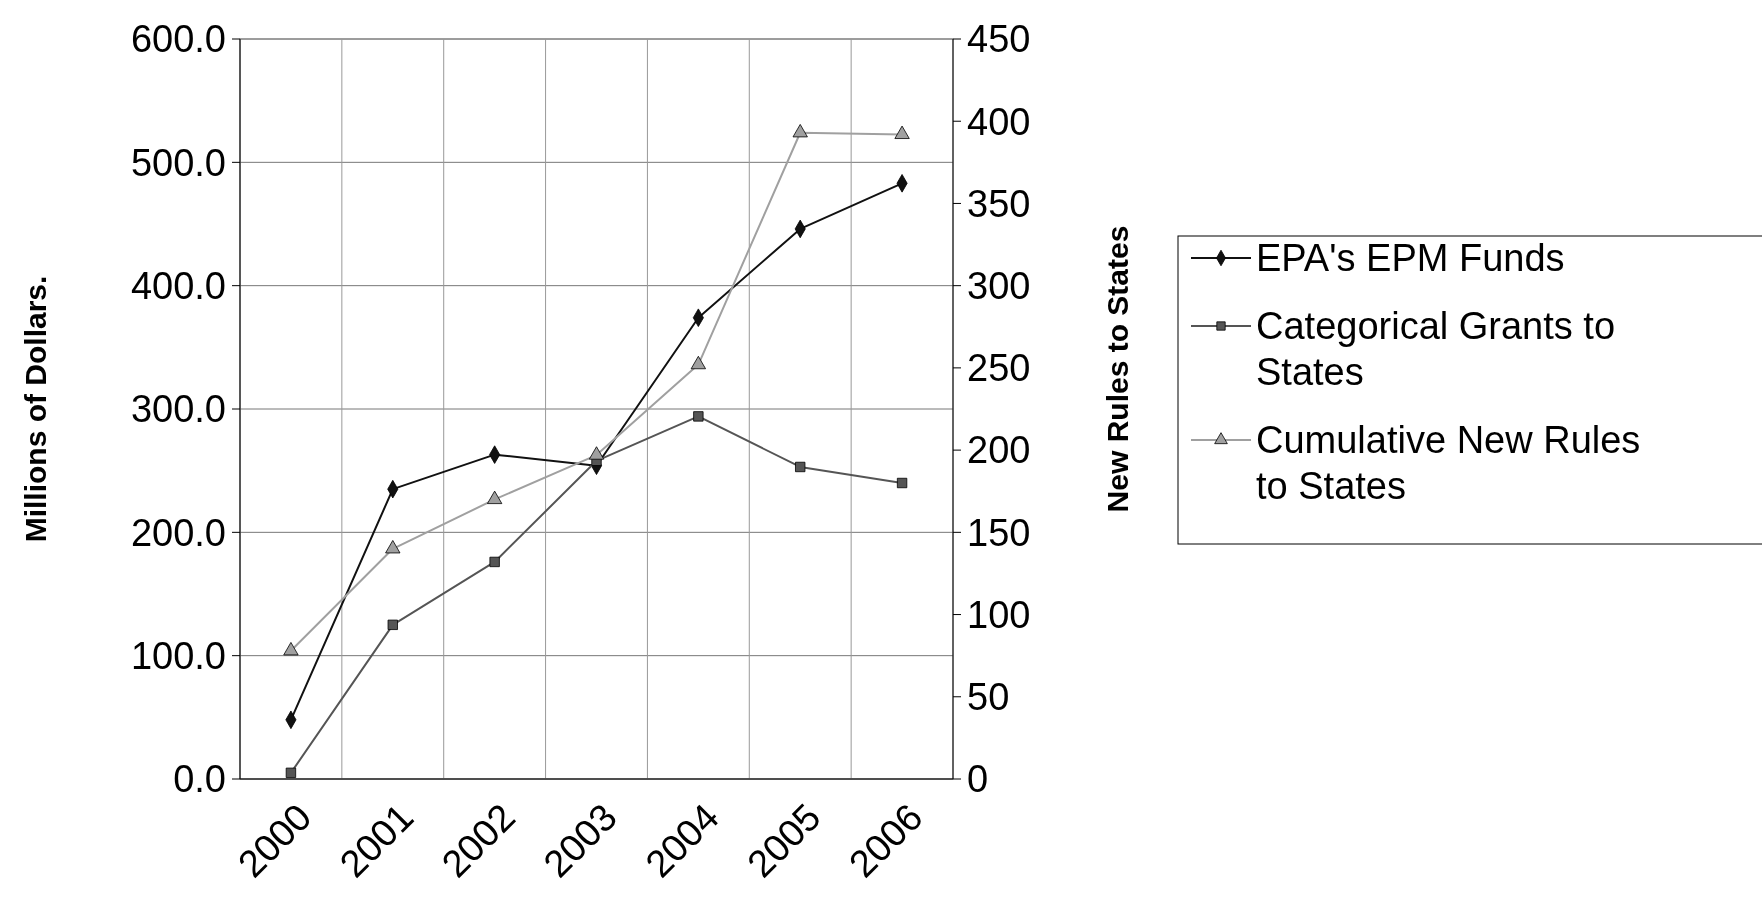  What do you see at coordinates (999, 121) in the screenshot?
I see `y2-tick-label: 400` at bounding box center [999, 121].